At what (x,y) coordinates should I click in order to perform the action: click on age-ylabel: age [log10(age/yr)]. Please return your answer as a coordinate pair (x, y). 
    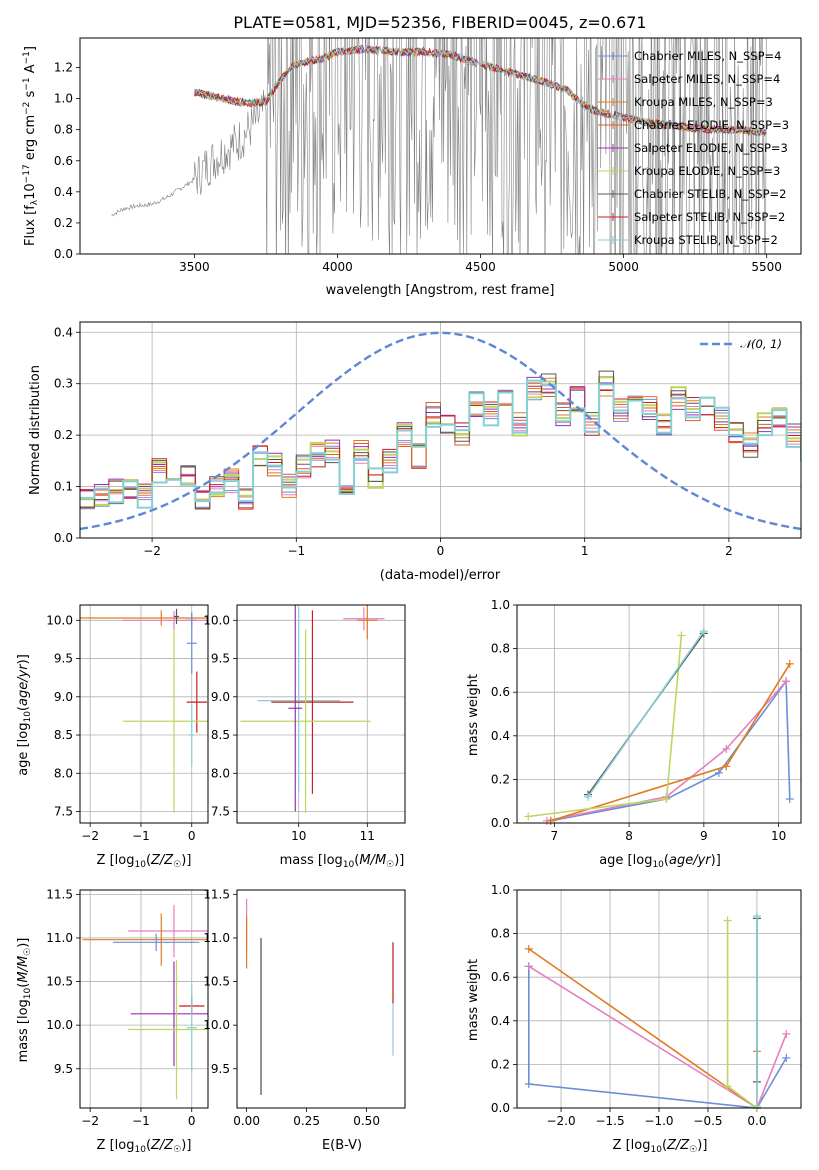
    Looking at the image, I should click on (24, 715).